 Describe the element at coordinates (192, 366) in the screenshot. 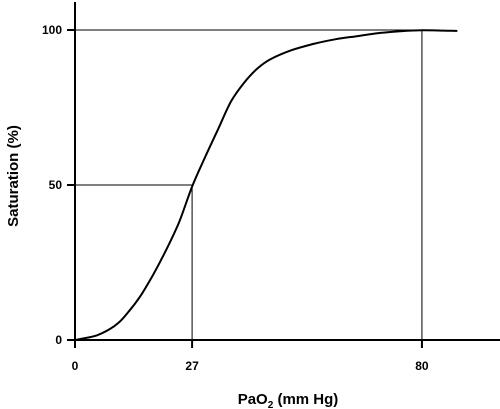

I see `x-tick-label-27: 27` at that location.